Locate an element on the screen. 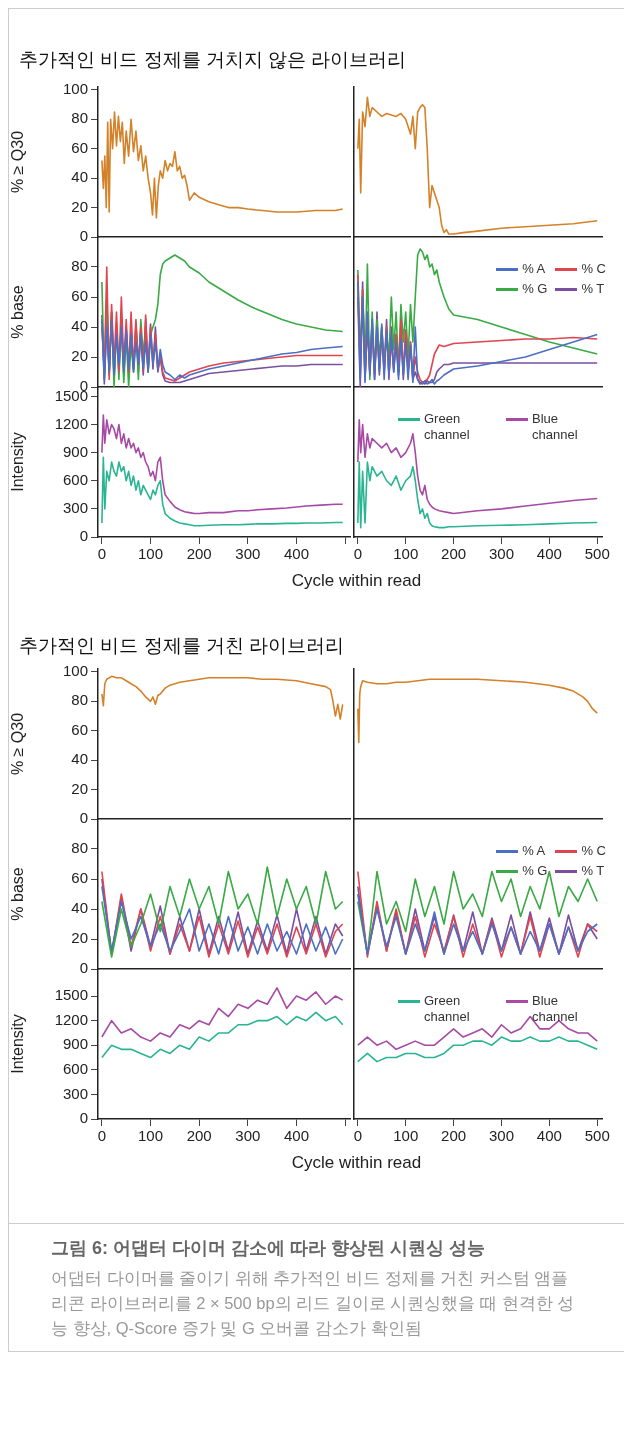  chart-title: 추가적인 비드 정제를 거치지 않은 라이브러리 is located at coordinates (213, 60).